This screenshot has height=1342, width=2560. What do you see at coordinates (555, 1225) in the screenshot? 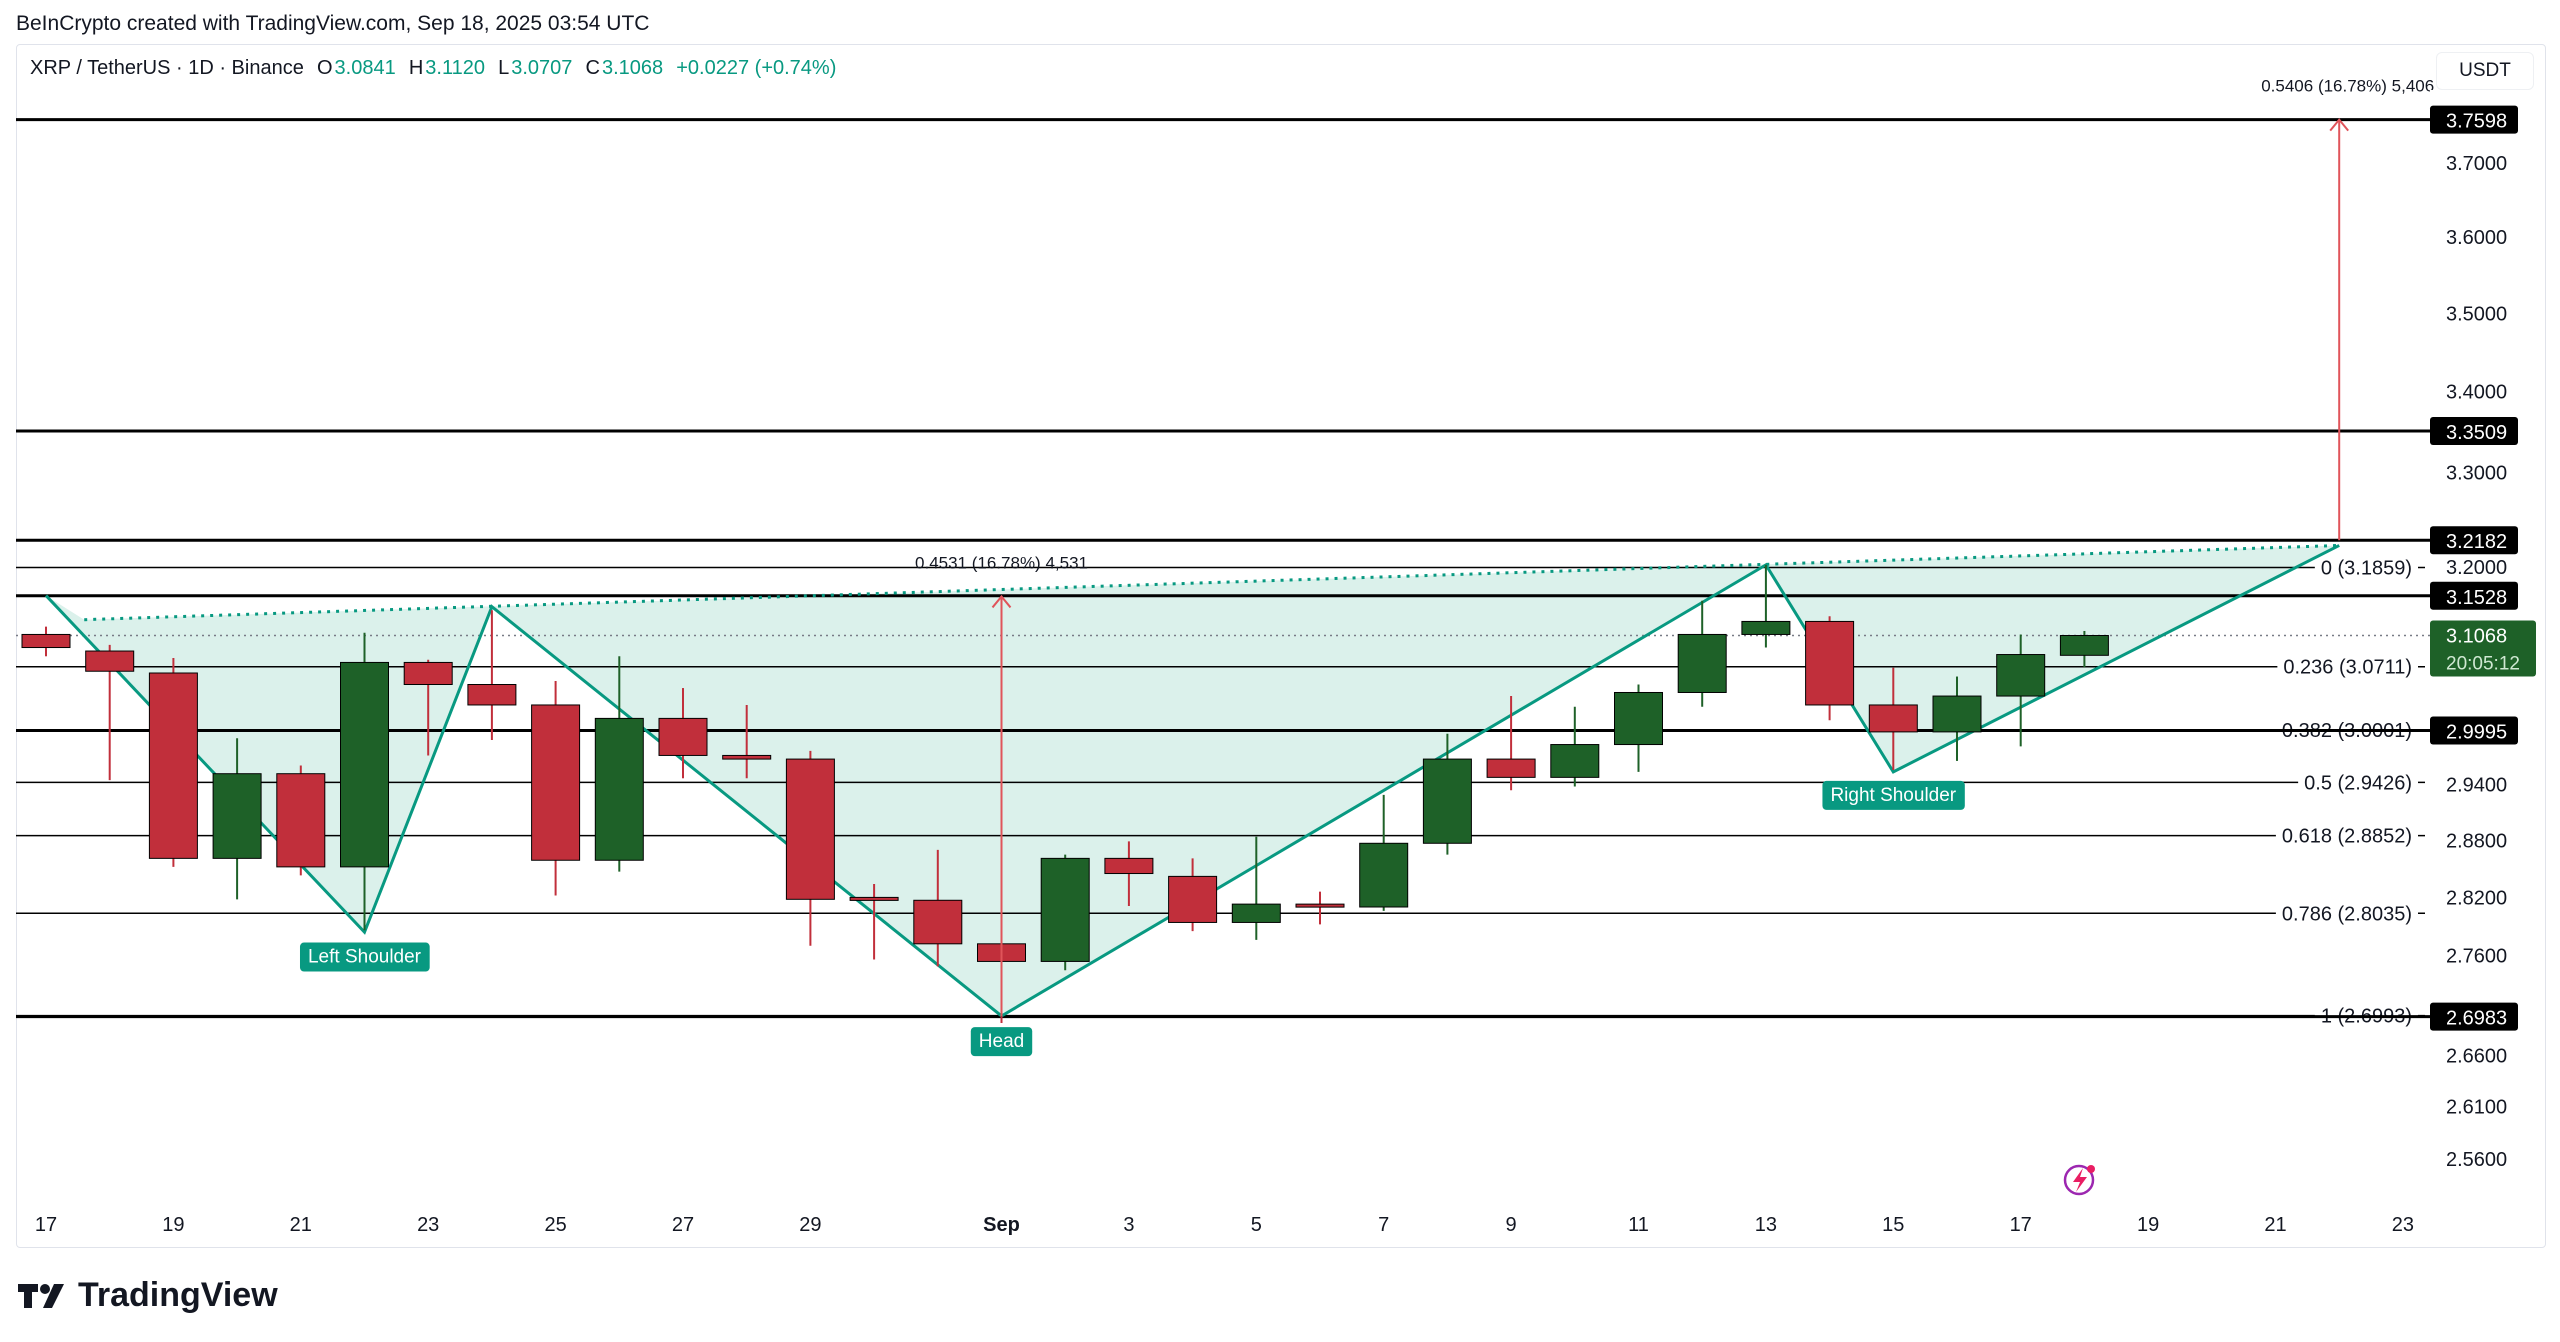
I see `x-tick-label: 25` at bounding box center [555, 1225].